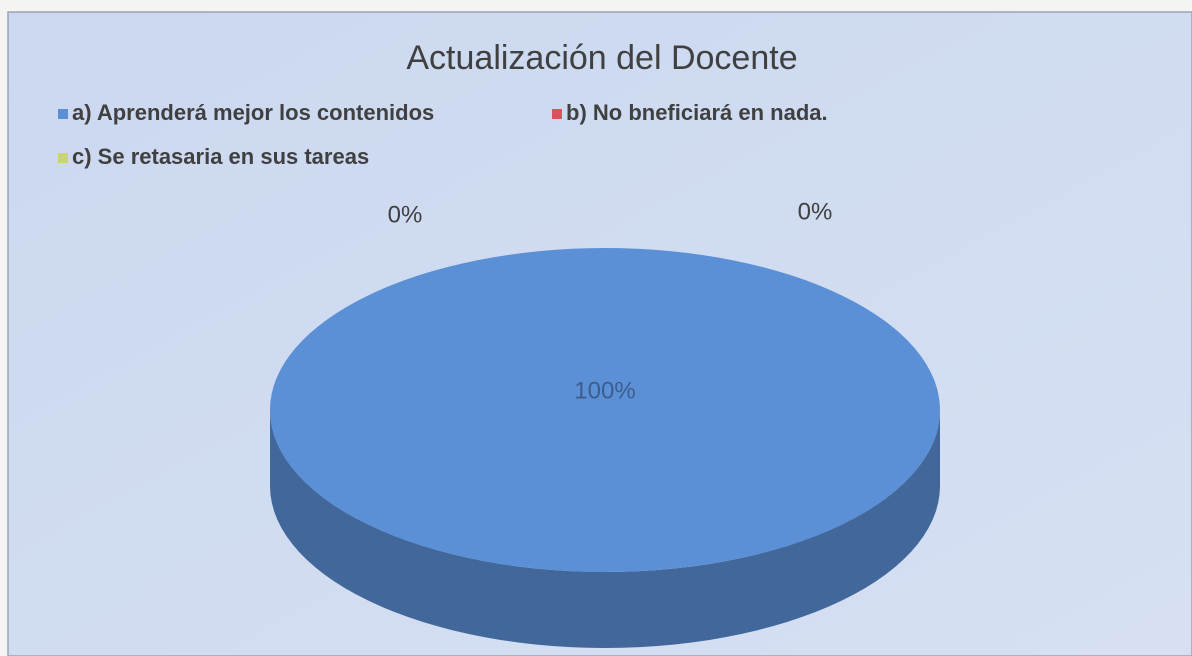  What do you see at coordinates (697, 112) in the screenshot?
I see `legend-label: b) No bneficiará en nada.` at bounding box center [697, 112].